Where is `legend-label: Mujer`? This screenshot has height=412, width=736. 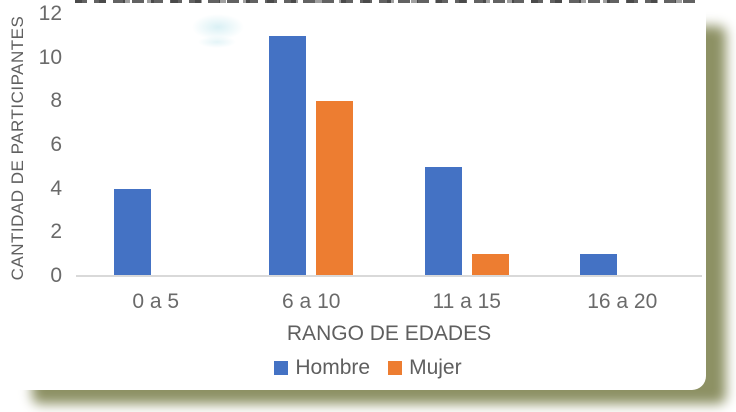 legend-label: Mujer is located at coordinates (435, 367).